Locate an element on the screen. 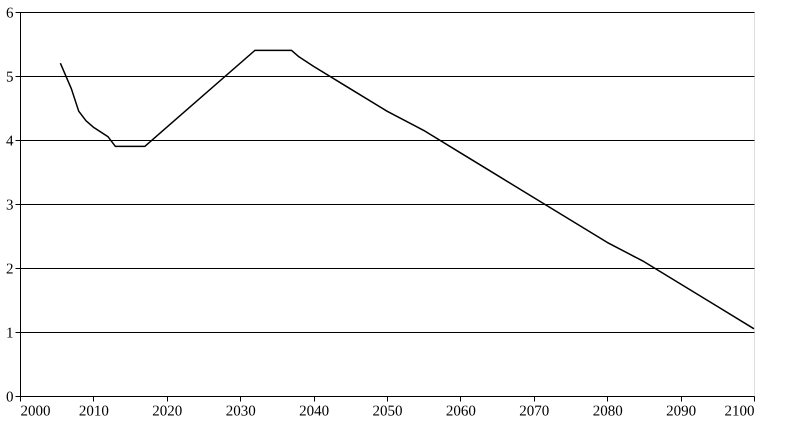  y-tick-label: 1 is located at coordinates (10, 334).